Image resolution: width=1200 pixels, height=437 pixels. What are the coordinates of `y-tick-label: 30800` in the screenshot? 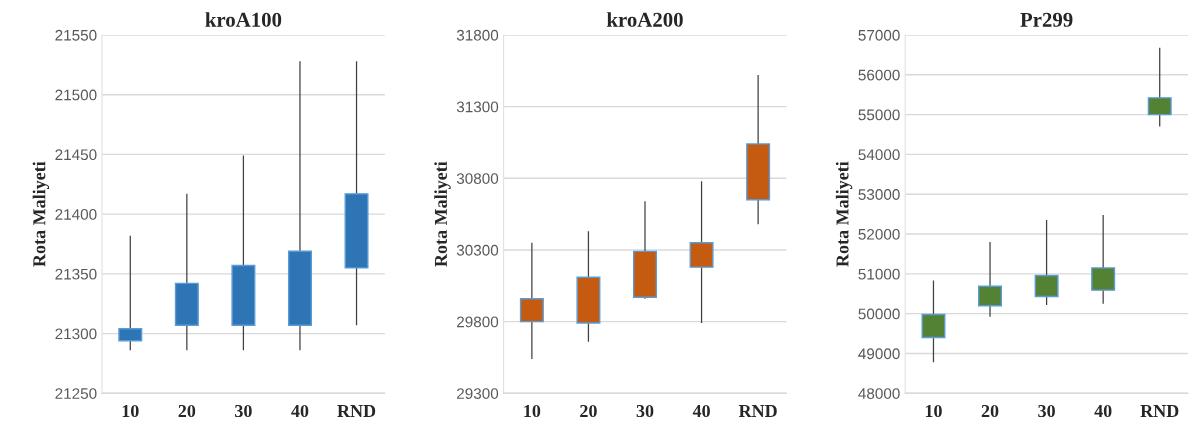 It's located at (477, 178).